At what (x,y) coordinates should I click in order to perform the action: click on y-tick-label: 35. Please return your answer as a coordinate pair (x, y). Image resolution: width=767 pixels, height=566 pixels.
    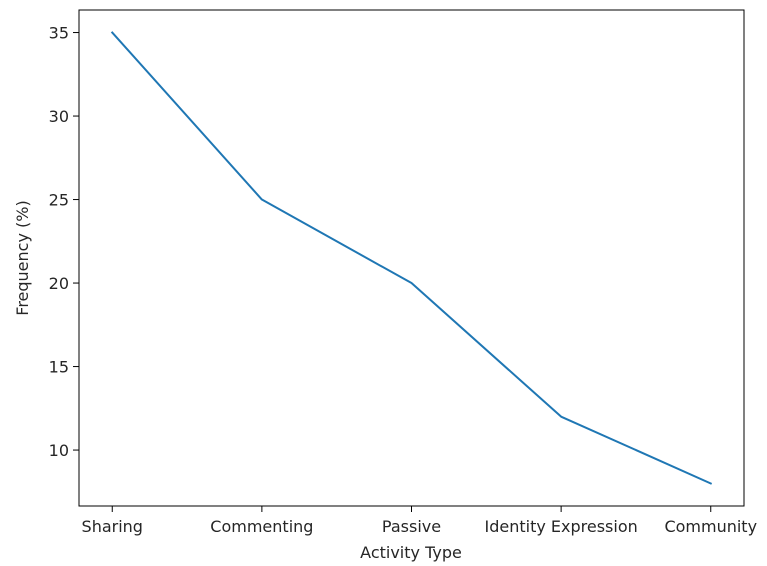
    Looking at the image, I should click on (59, 33).